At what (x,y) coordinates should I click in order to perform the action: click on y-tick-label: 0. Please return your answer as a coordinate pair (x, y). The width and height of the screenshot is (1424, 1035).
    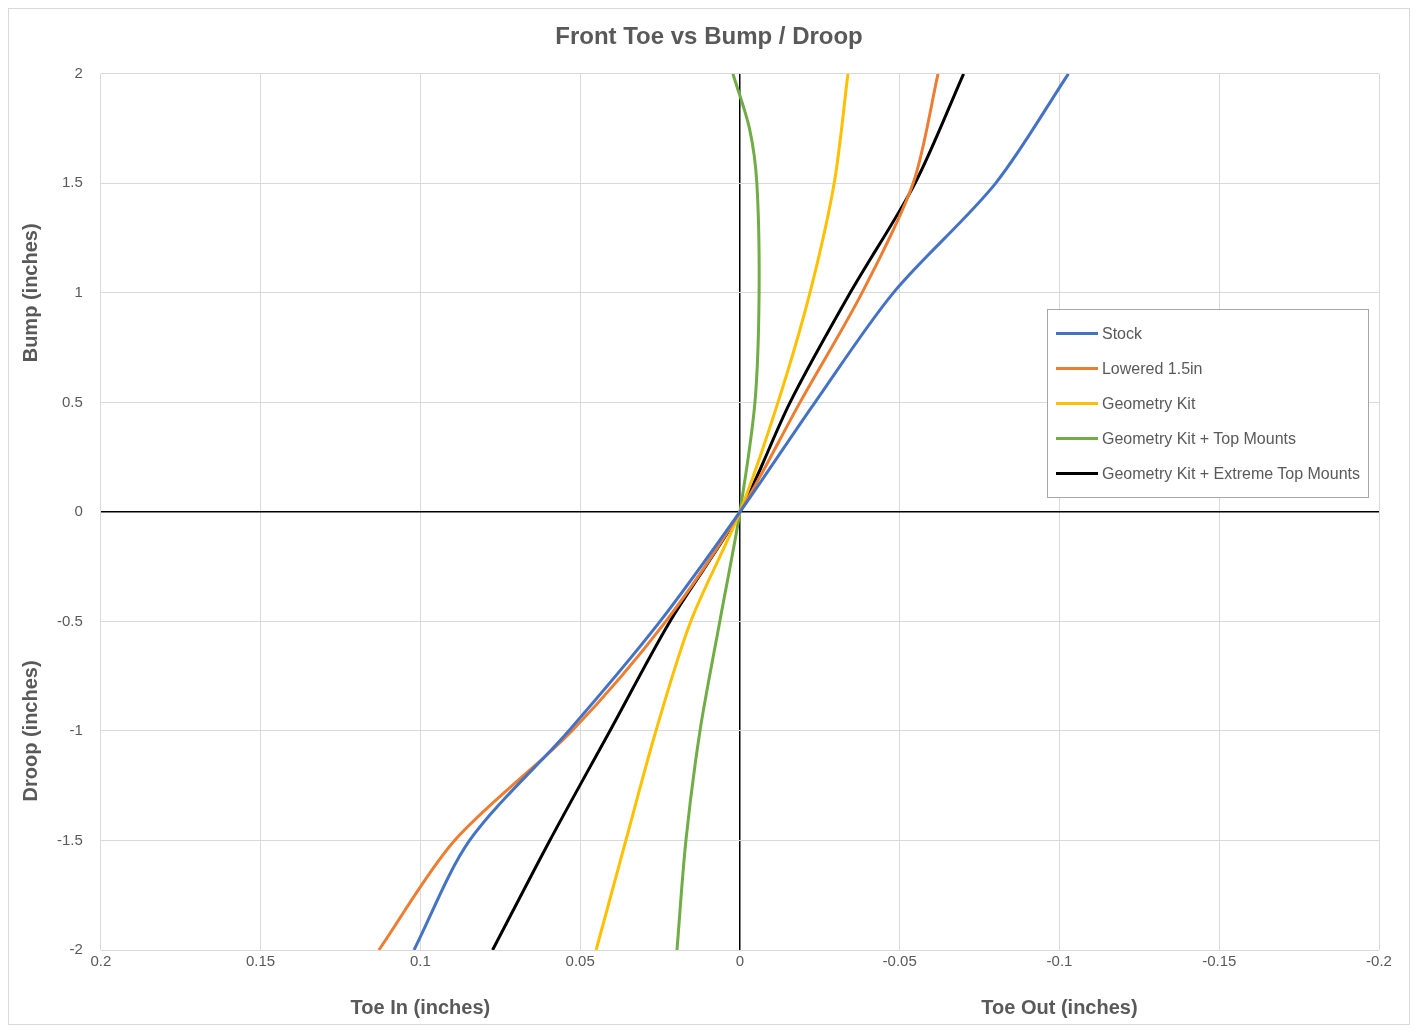
    Looking at the image, I should click on (78, 511).